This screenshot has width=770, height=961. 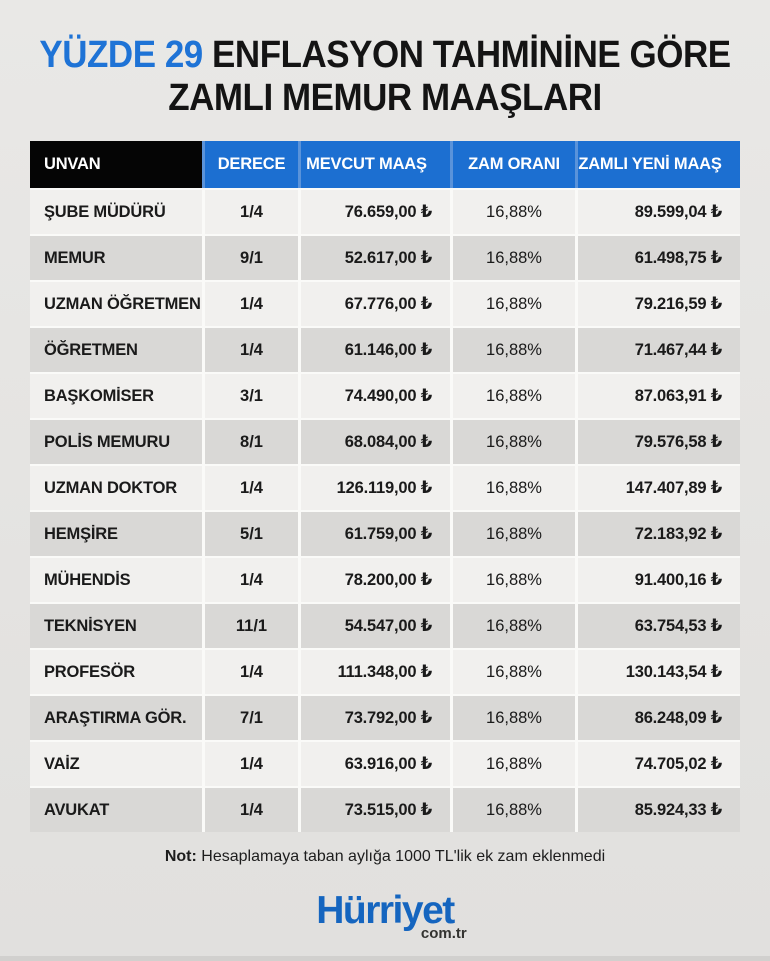 I want to click on cell-mevcut-maas: 61.146,00 ₺, so click(x=375, y=350).